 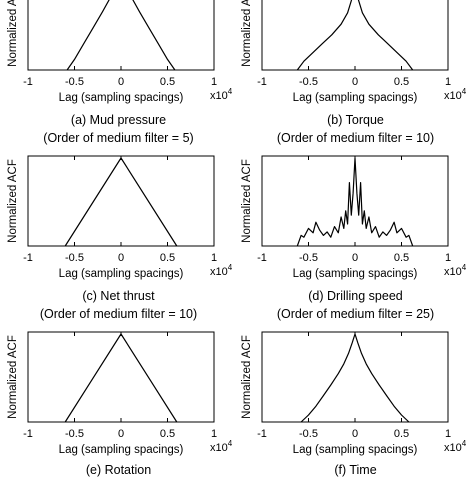 What do you see at coordinates (74, 258) in the screenshot?
I see `x-tick-label-c: -0.5` at bounding box center [74, 258].